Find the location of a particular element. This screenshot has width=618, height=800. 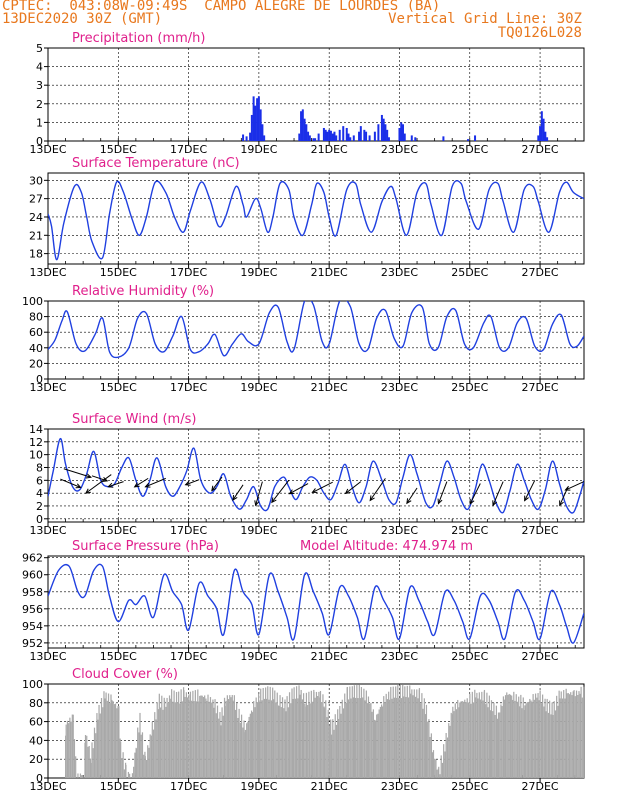

precip-frame is located at coordinates (316, 94).